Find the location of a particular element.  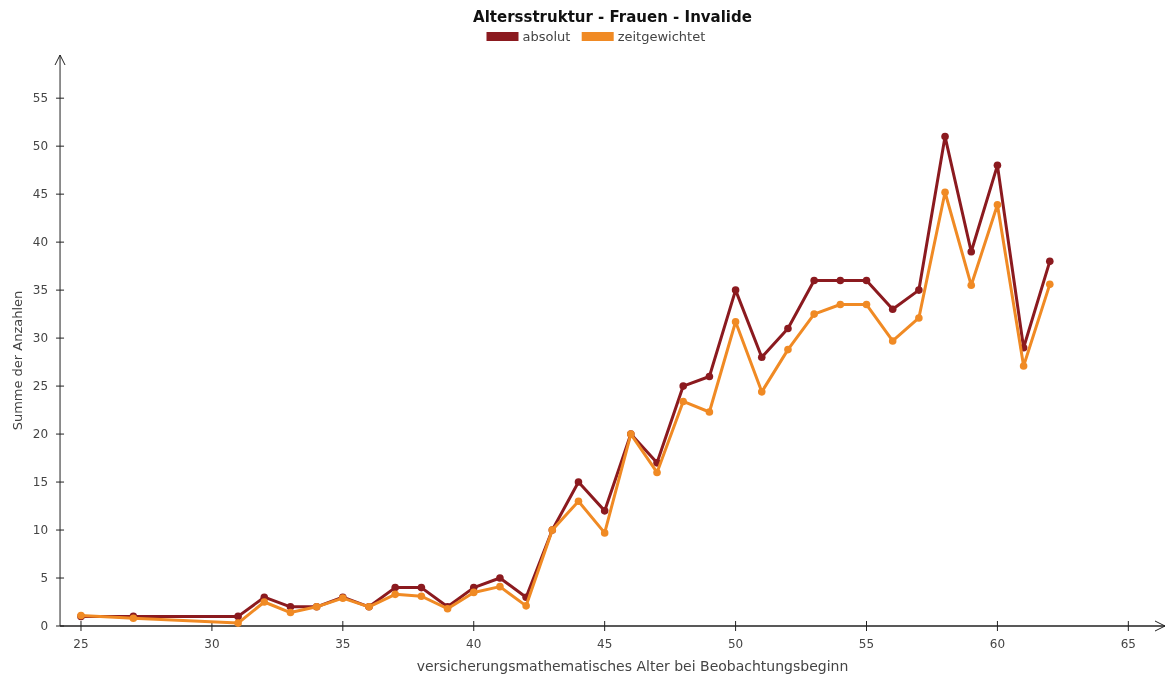

x-tick-label: 30 is located at coordinates (212, 644).